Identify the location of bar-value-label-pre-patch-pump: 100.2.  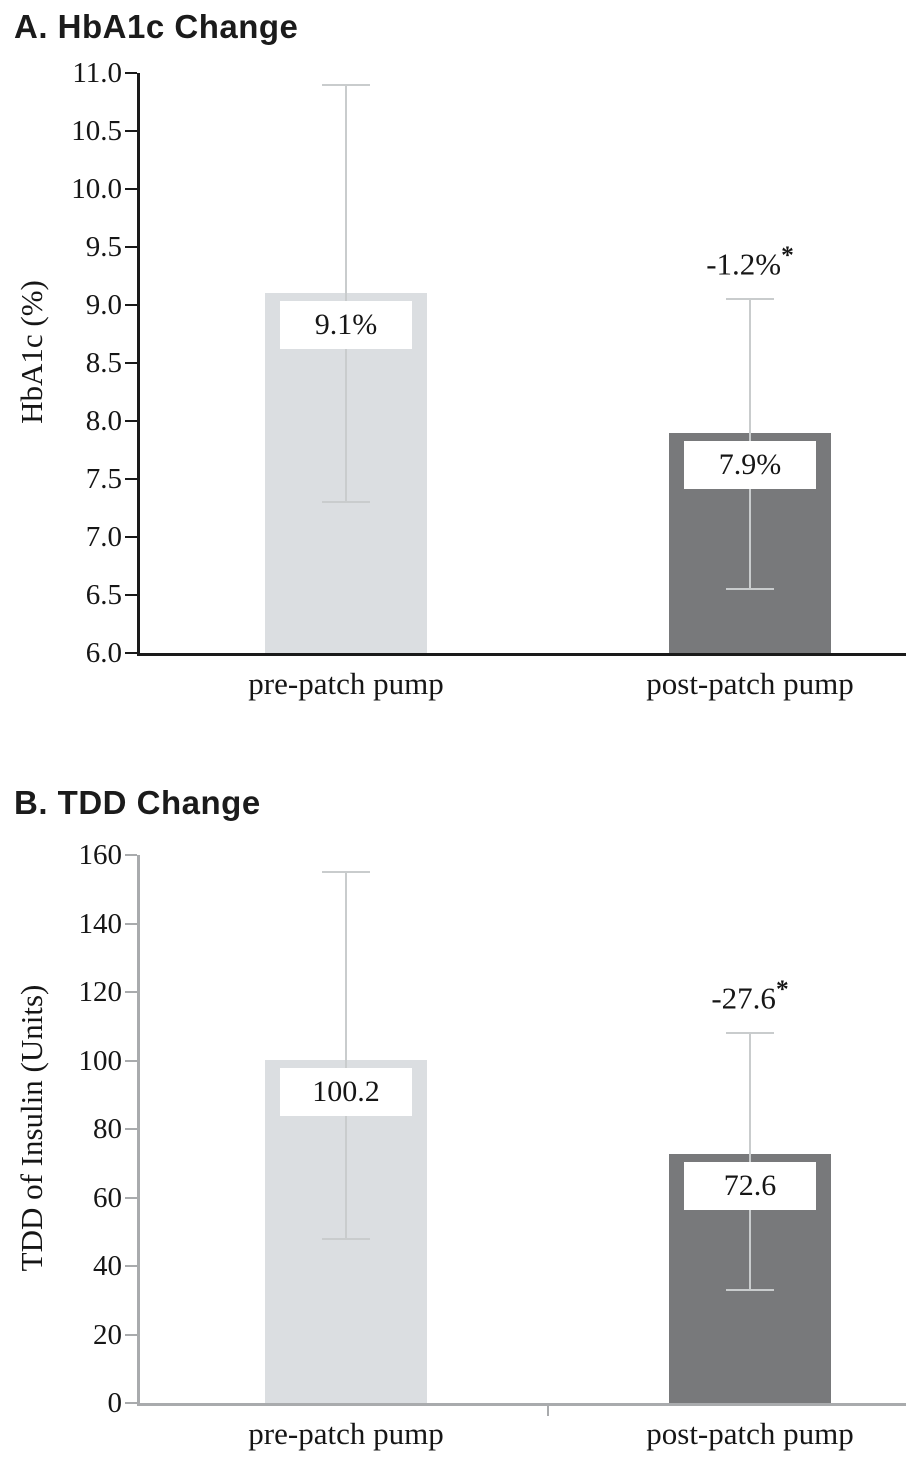
(346, 1091).